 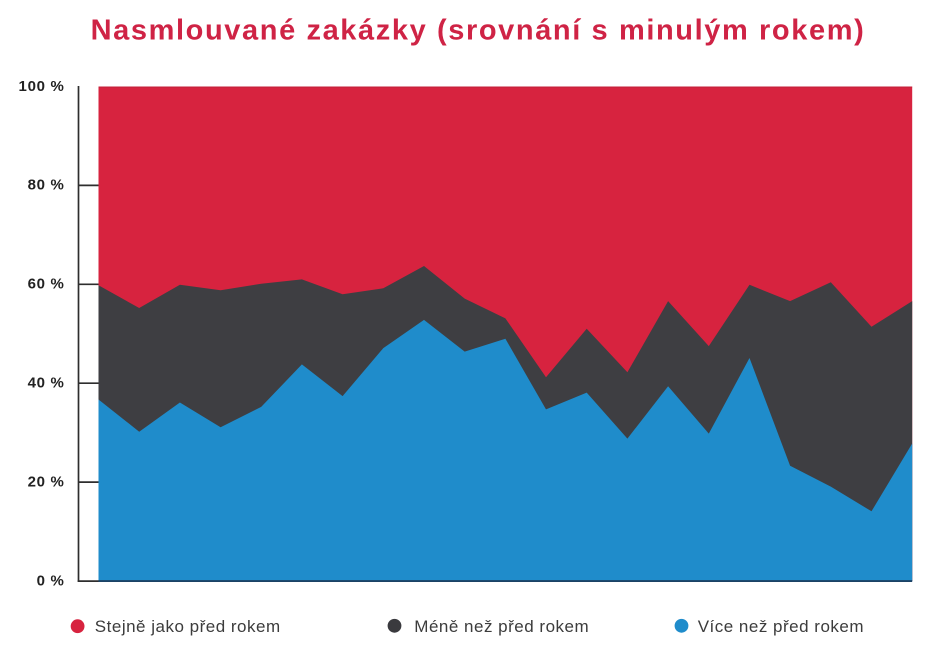 What do you see at coordinates (501, 626) in the screenshot?
I see `svg-text: Méně než před rokem` at bounding box center [501, 626].